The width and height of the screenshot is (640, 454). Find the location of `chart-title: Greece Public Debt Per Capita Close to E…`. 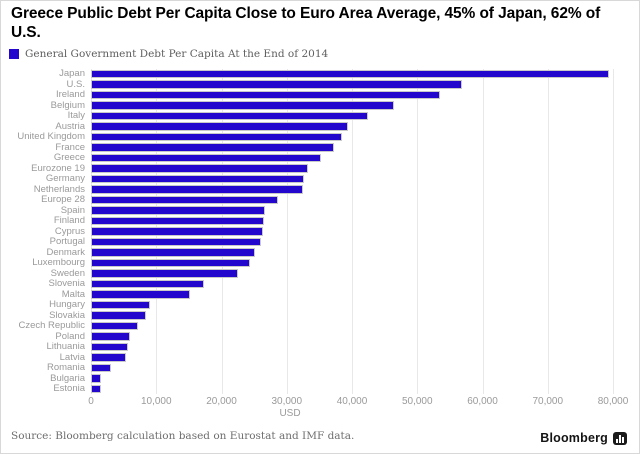

chart-title: Greece Public Debt Per Capita Close to E… is located at coordinates (319, 23).